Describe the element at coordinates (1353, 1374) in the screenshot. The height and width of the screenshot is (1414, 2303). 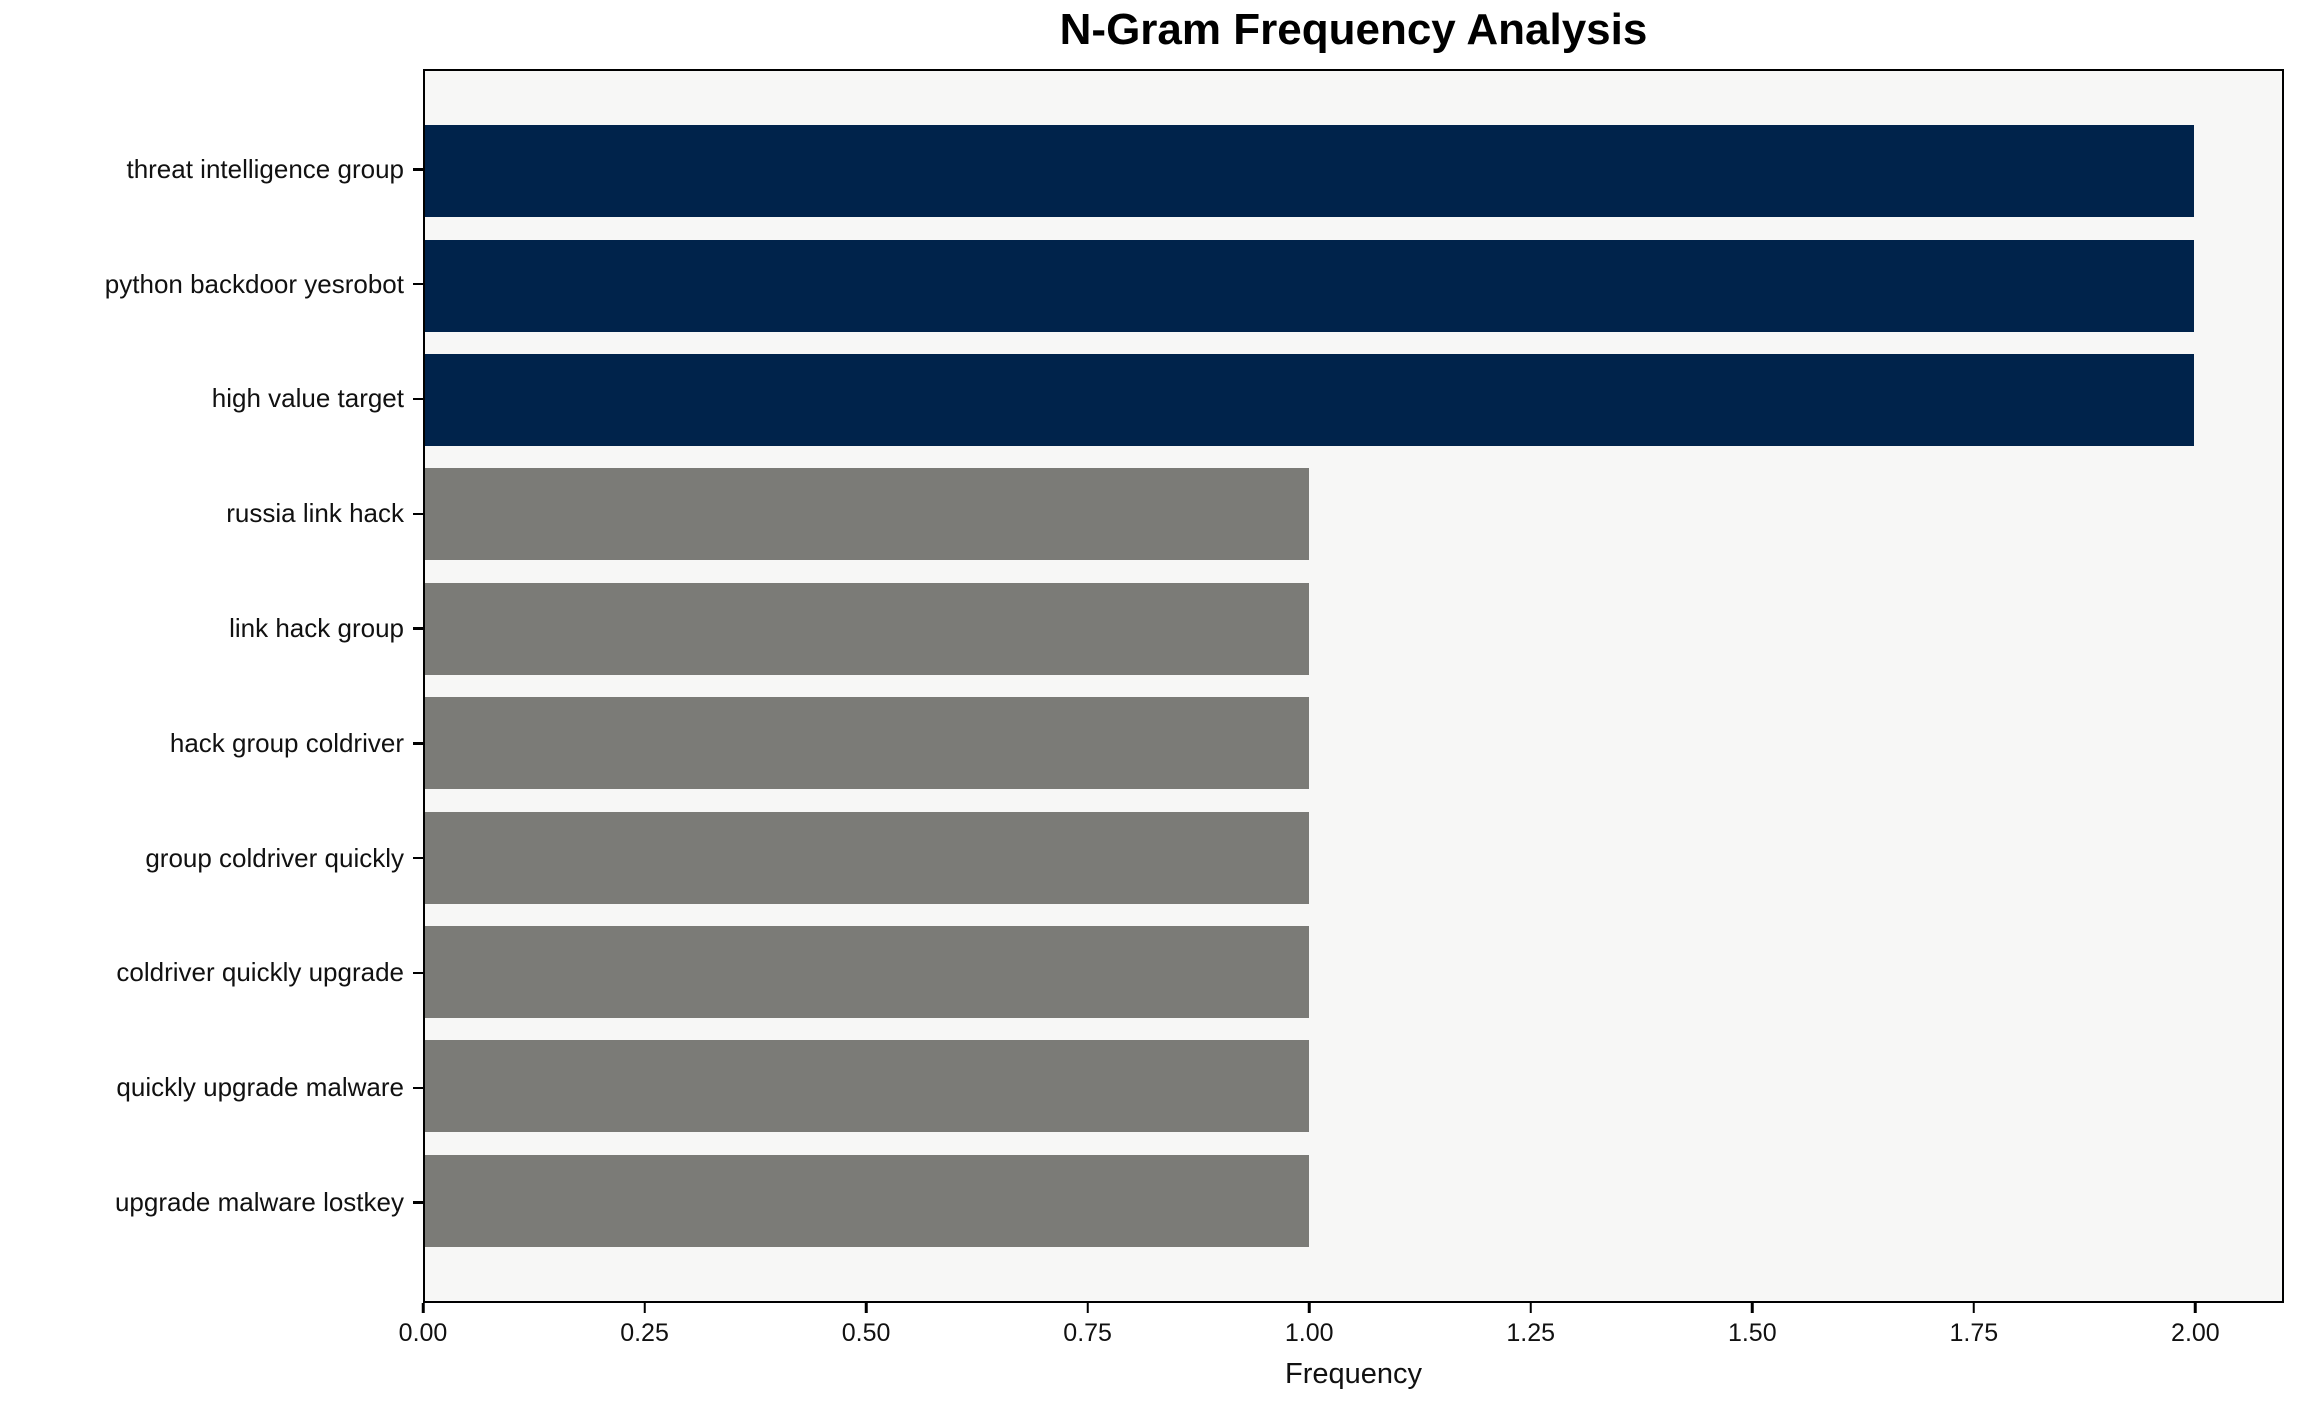
I see `x-axis-label: Frequency` at that location.